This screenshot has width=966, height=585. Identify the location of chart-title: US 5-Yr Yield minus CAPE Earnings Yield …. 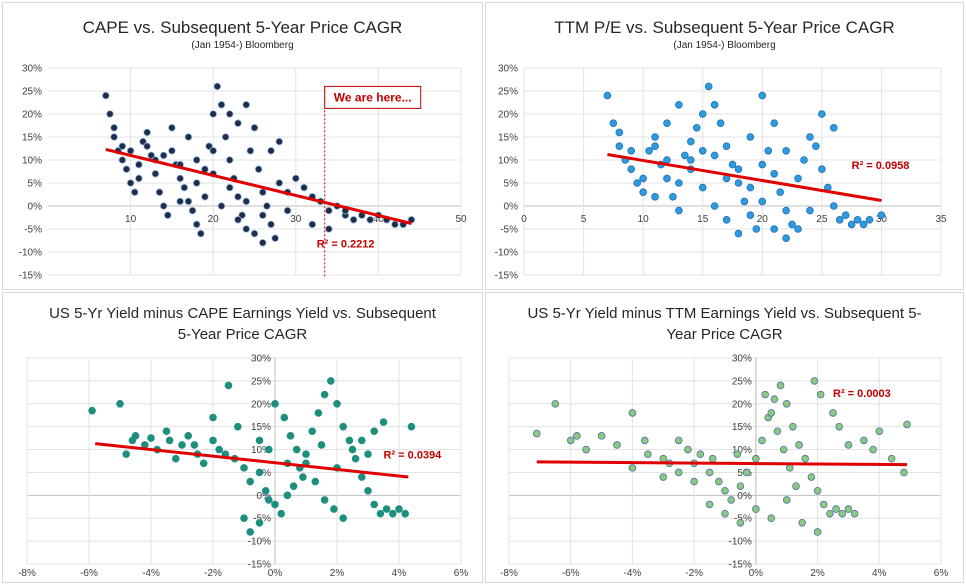
(242, 324).